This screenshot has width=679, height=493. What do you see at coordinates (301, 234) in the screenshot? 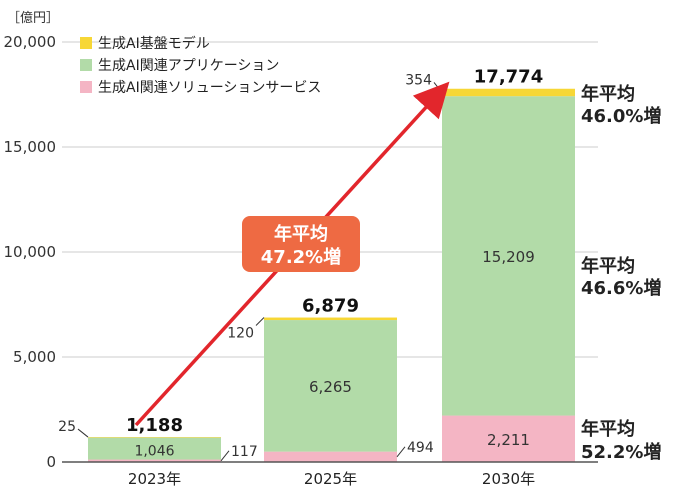
I see `cagr-callout-line1: 年平均` at bounding box center [301, 234].